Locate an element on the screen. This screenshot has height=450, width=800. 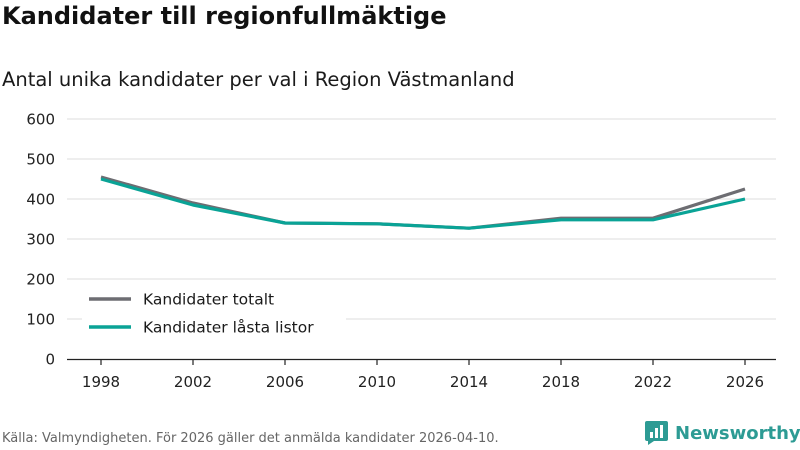
newsworthy-logo-icon is located at coordinates (656, 433).